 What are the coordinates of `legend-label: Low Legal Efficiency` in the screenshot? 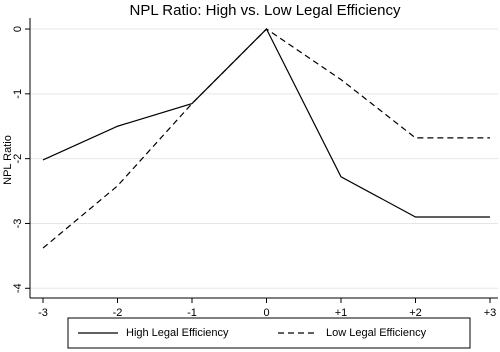 It's located at (376, 333).